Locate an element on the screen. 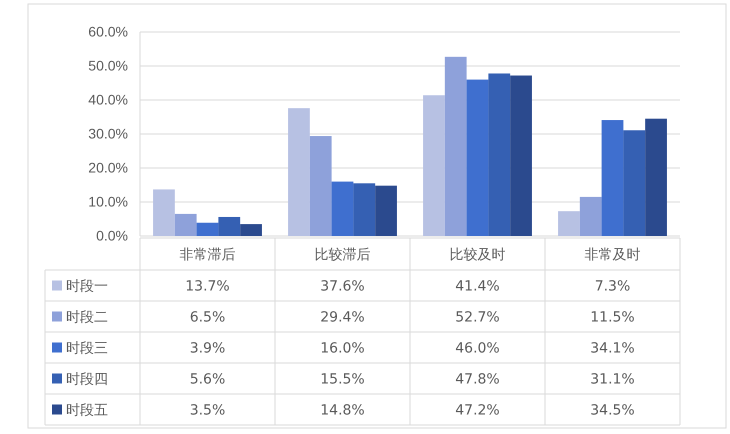 The image size is (730, 434). x-tick-label: 非常及时 is located at coordinates (612, 255).